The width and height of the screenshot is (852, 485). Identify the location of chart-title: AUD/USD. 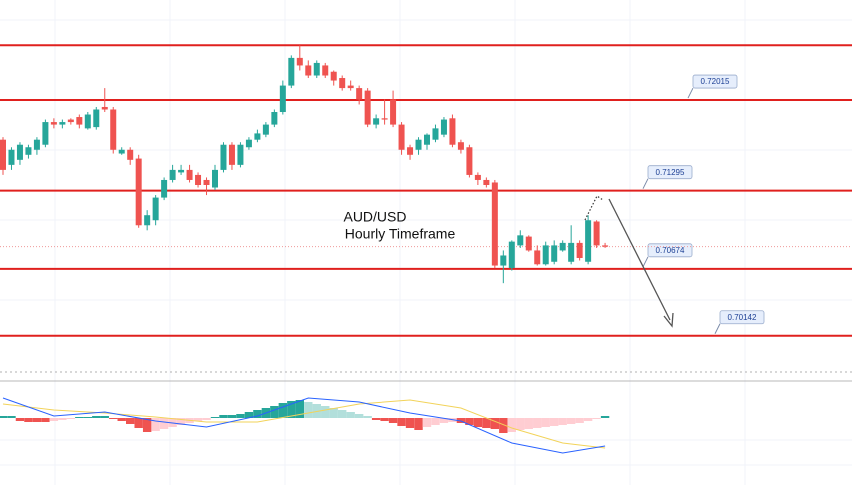
(374, 217).